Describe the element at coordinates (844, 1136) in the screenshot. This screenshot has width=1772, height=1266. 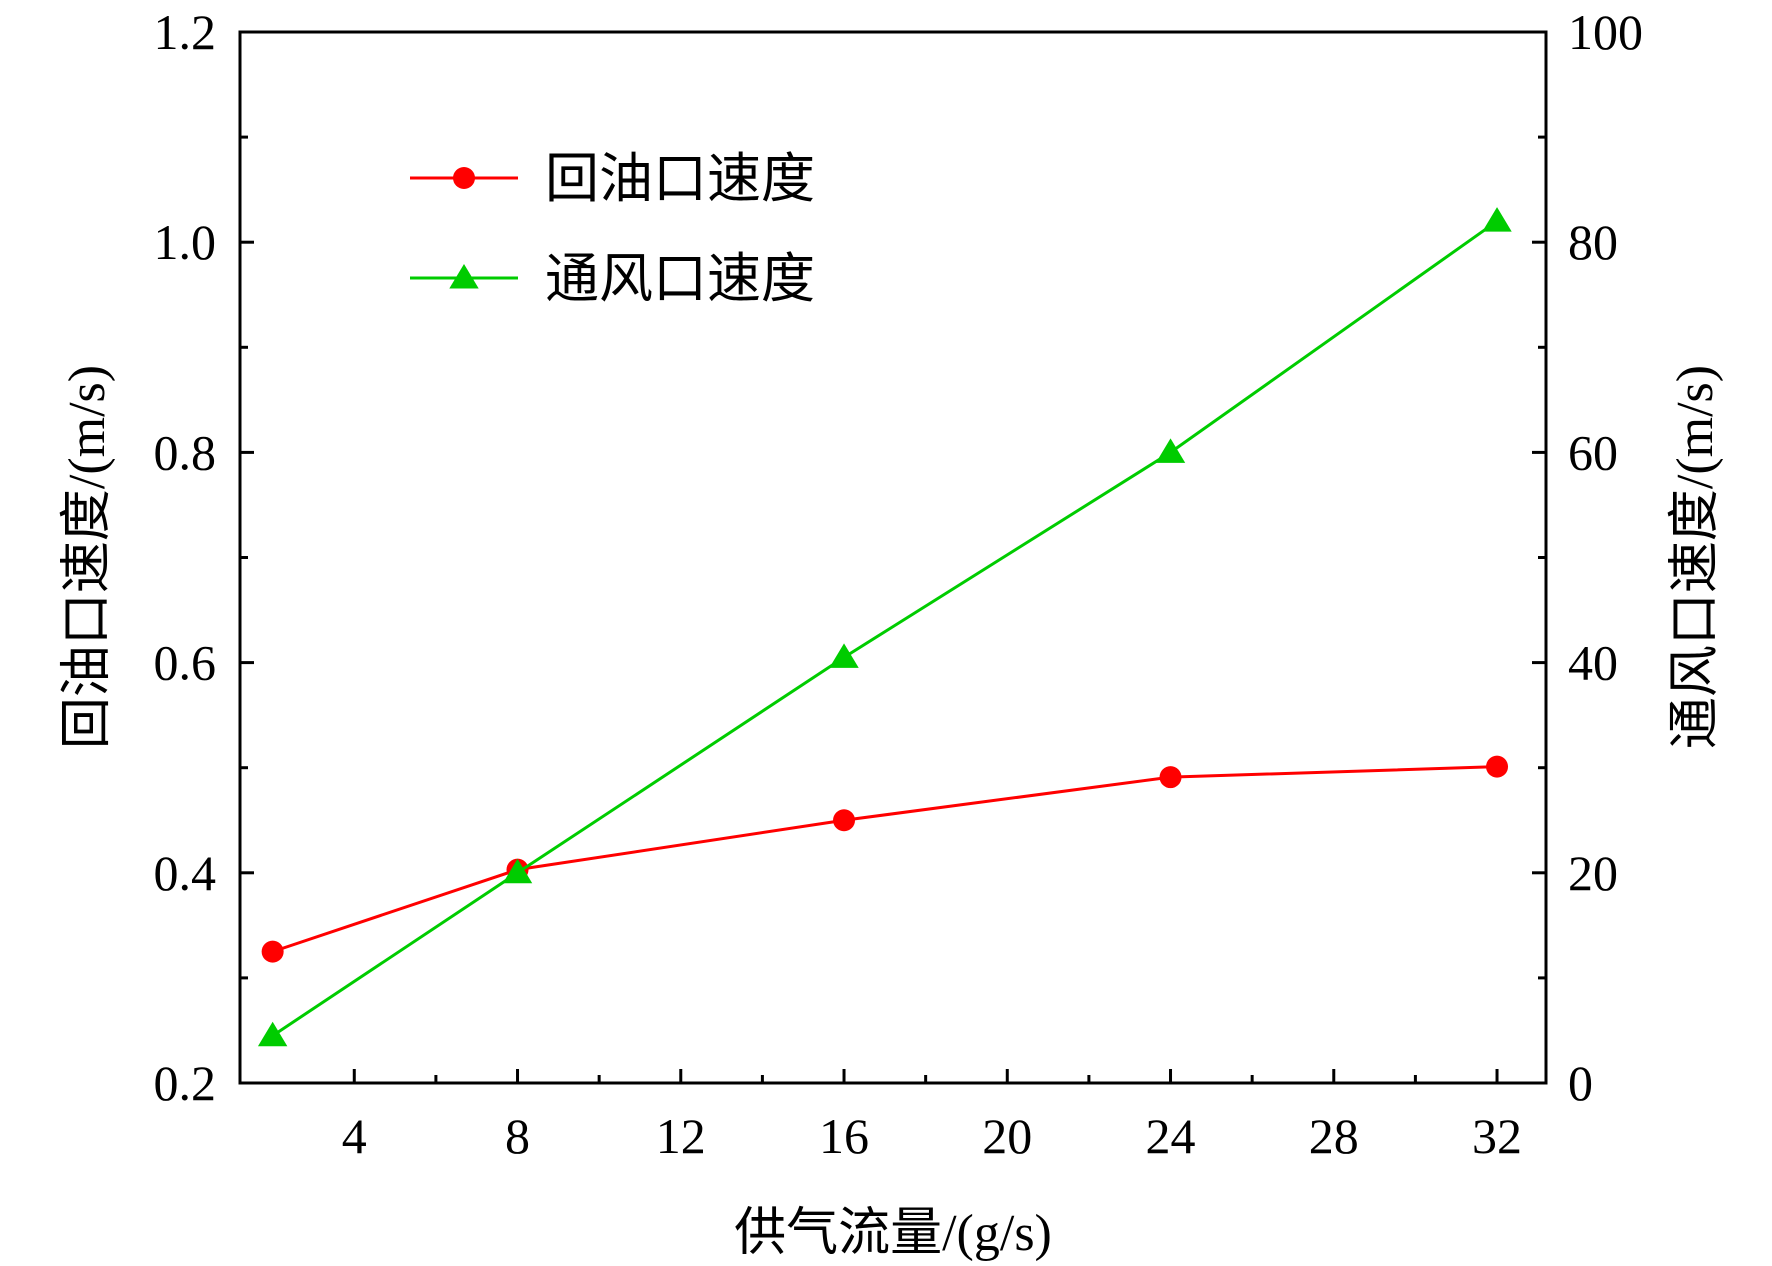
I see `x-tick-label: 16` at that location.